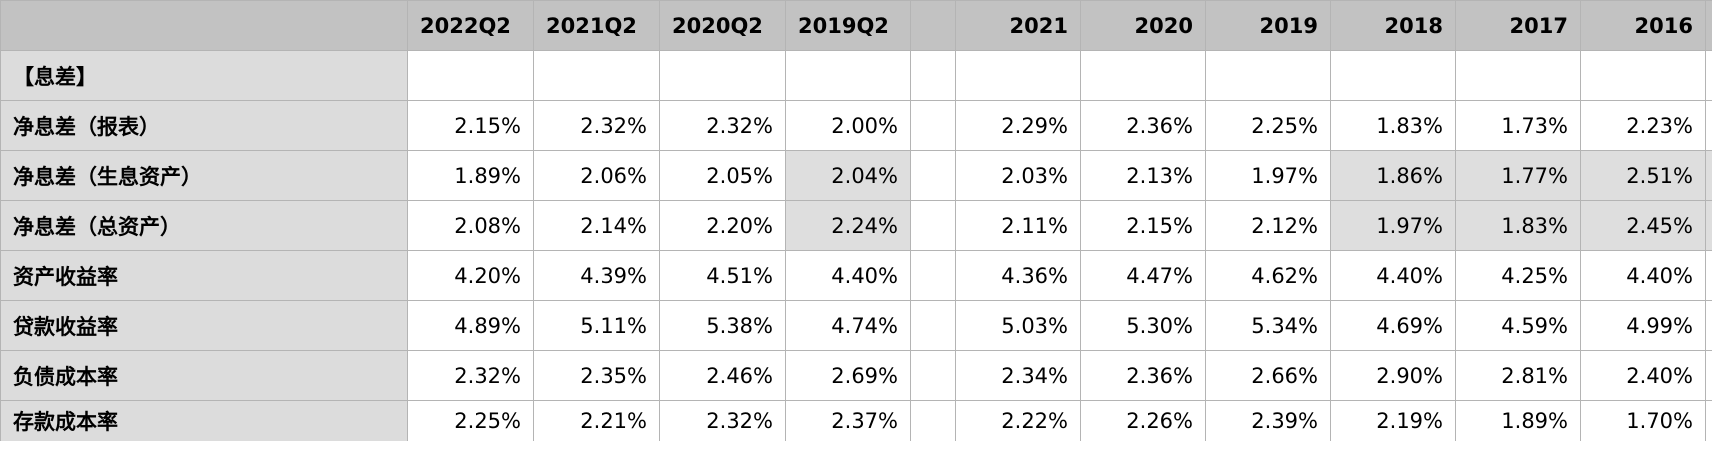  I want to click on column-header: 2017, so click(1518, 25).